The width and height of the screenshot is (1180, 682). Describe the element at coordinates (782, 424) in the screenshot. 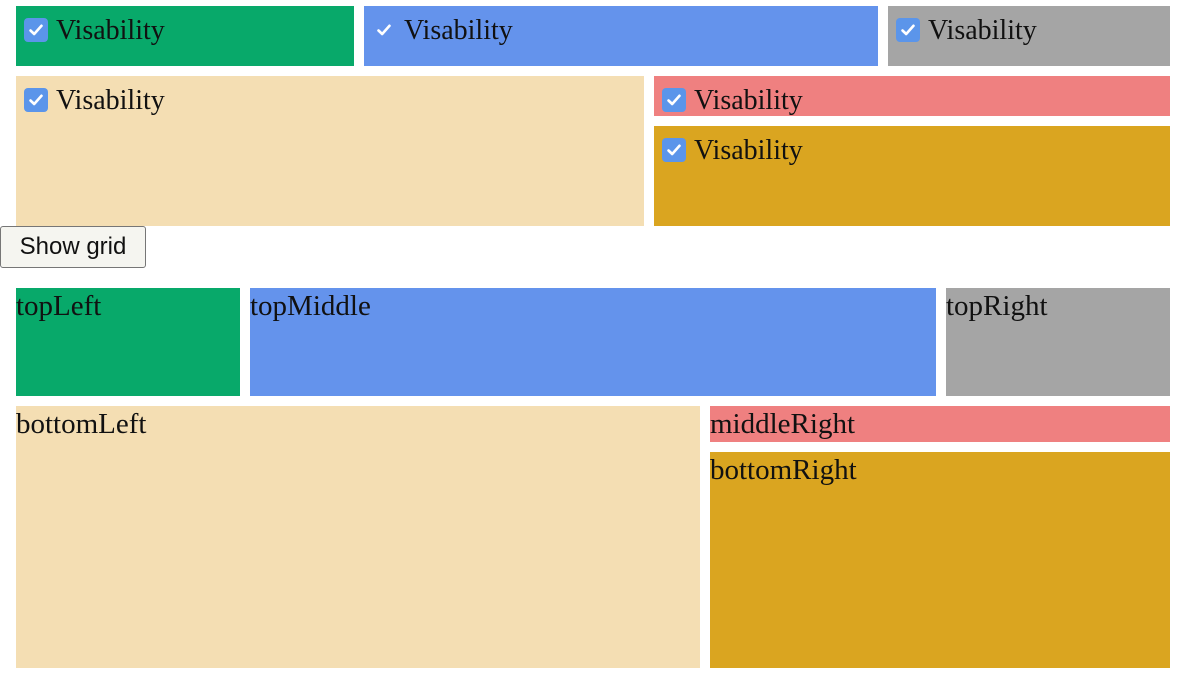

I see `grid-area-label: middleRight` at that location.